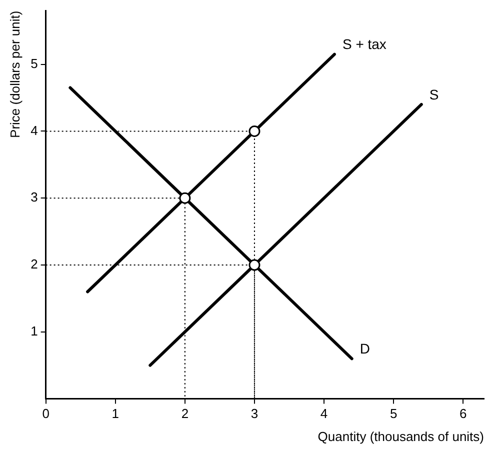  I want to click on y-tick-label: 3, so click(34, 197).